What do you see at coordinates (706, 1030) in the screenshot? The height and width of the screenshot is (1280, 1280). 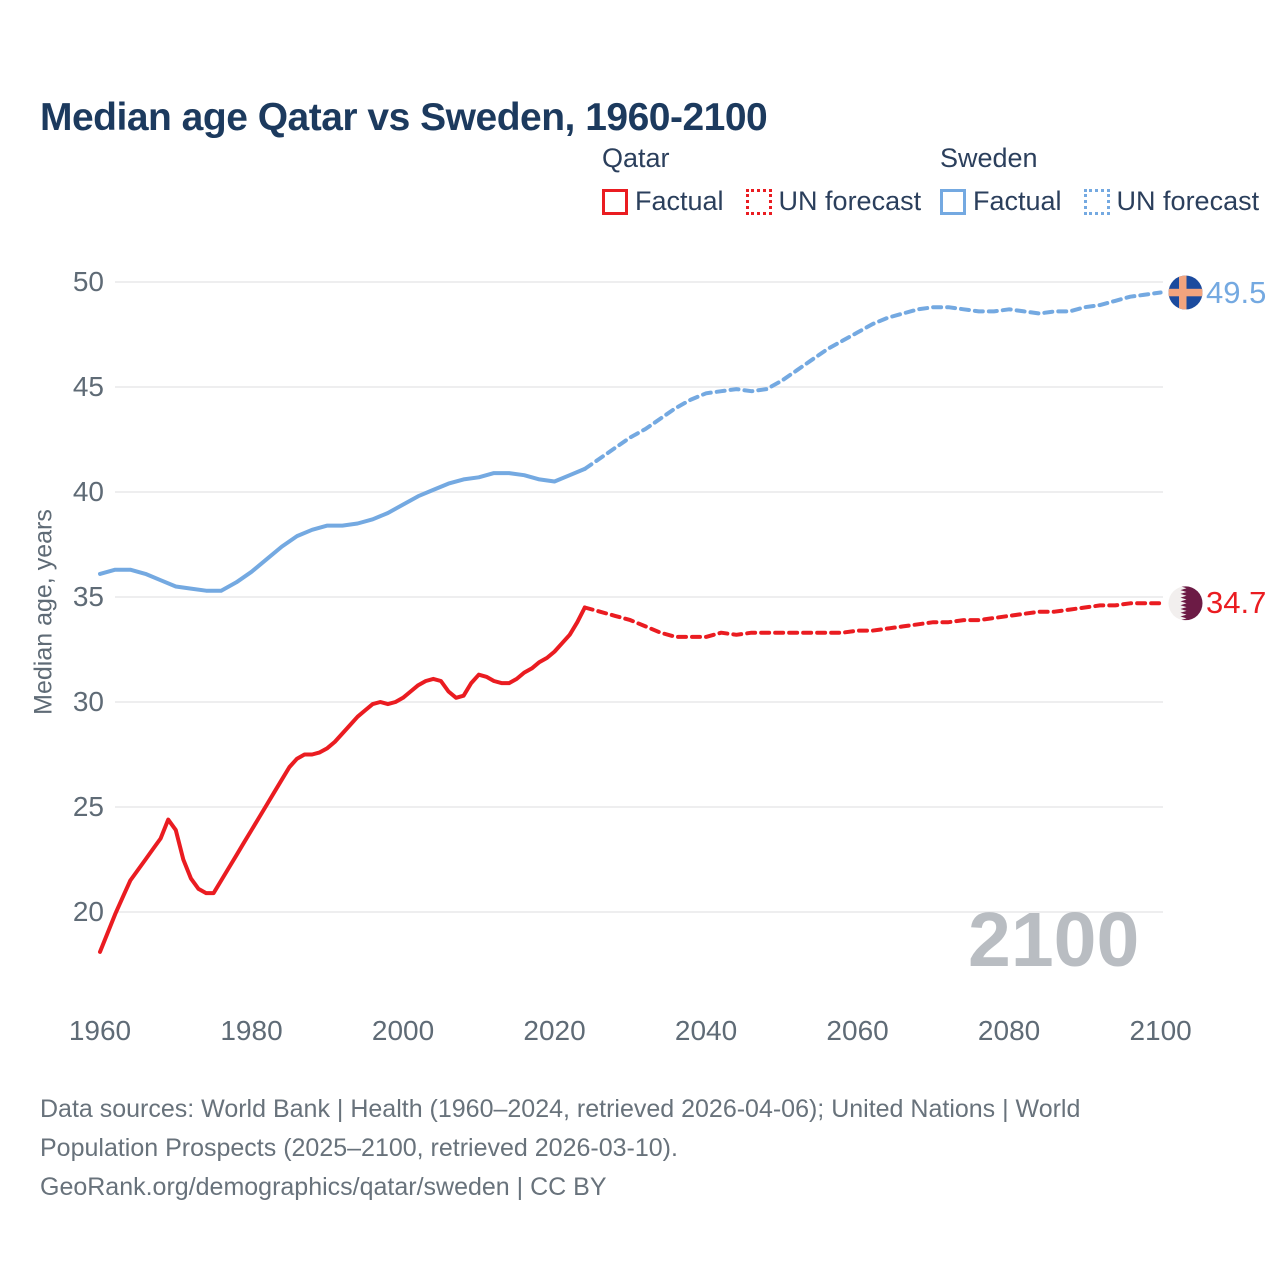 I see `x-tick-label: 2040` at bounding box center [706, 1030].